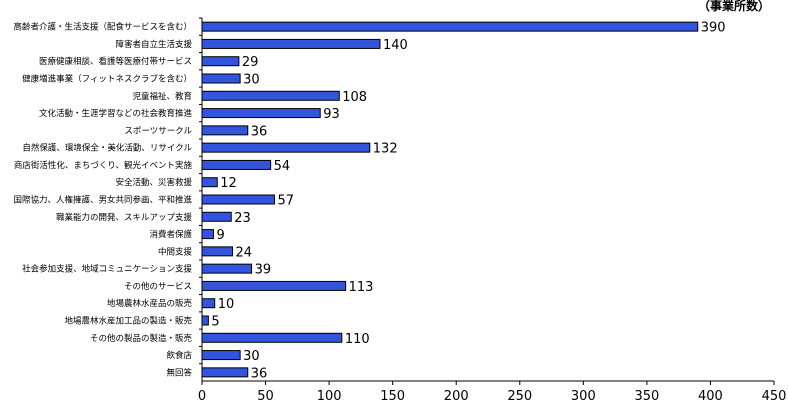 The height and width of the screenshot is (405, 788). I want to click on x-tick-label: 350, so click(646, 396).